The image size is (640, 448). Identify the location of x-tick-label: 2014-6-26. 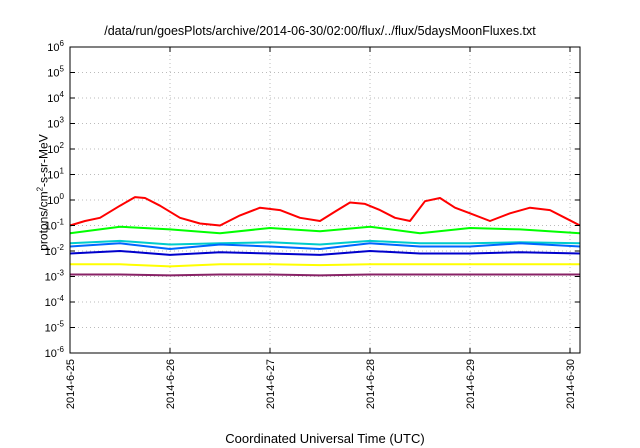
(171, 384).